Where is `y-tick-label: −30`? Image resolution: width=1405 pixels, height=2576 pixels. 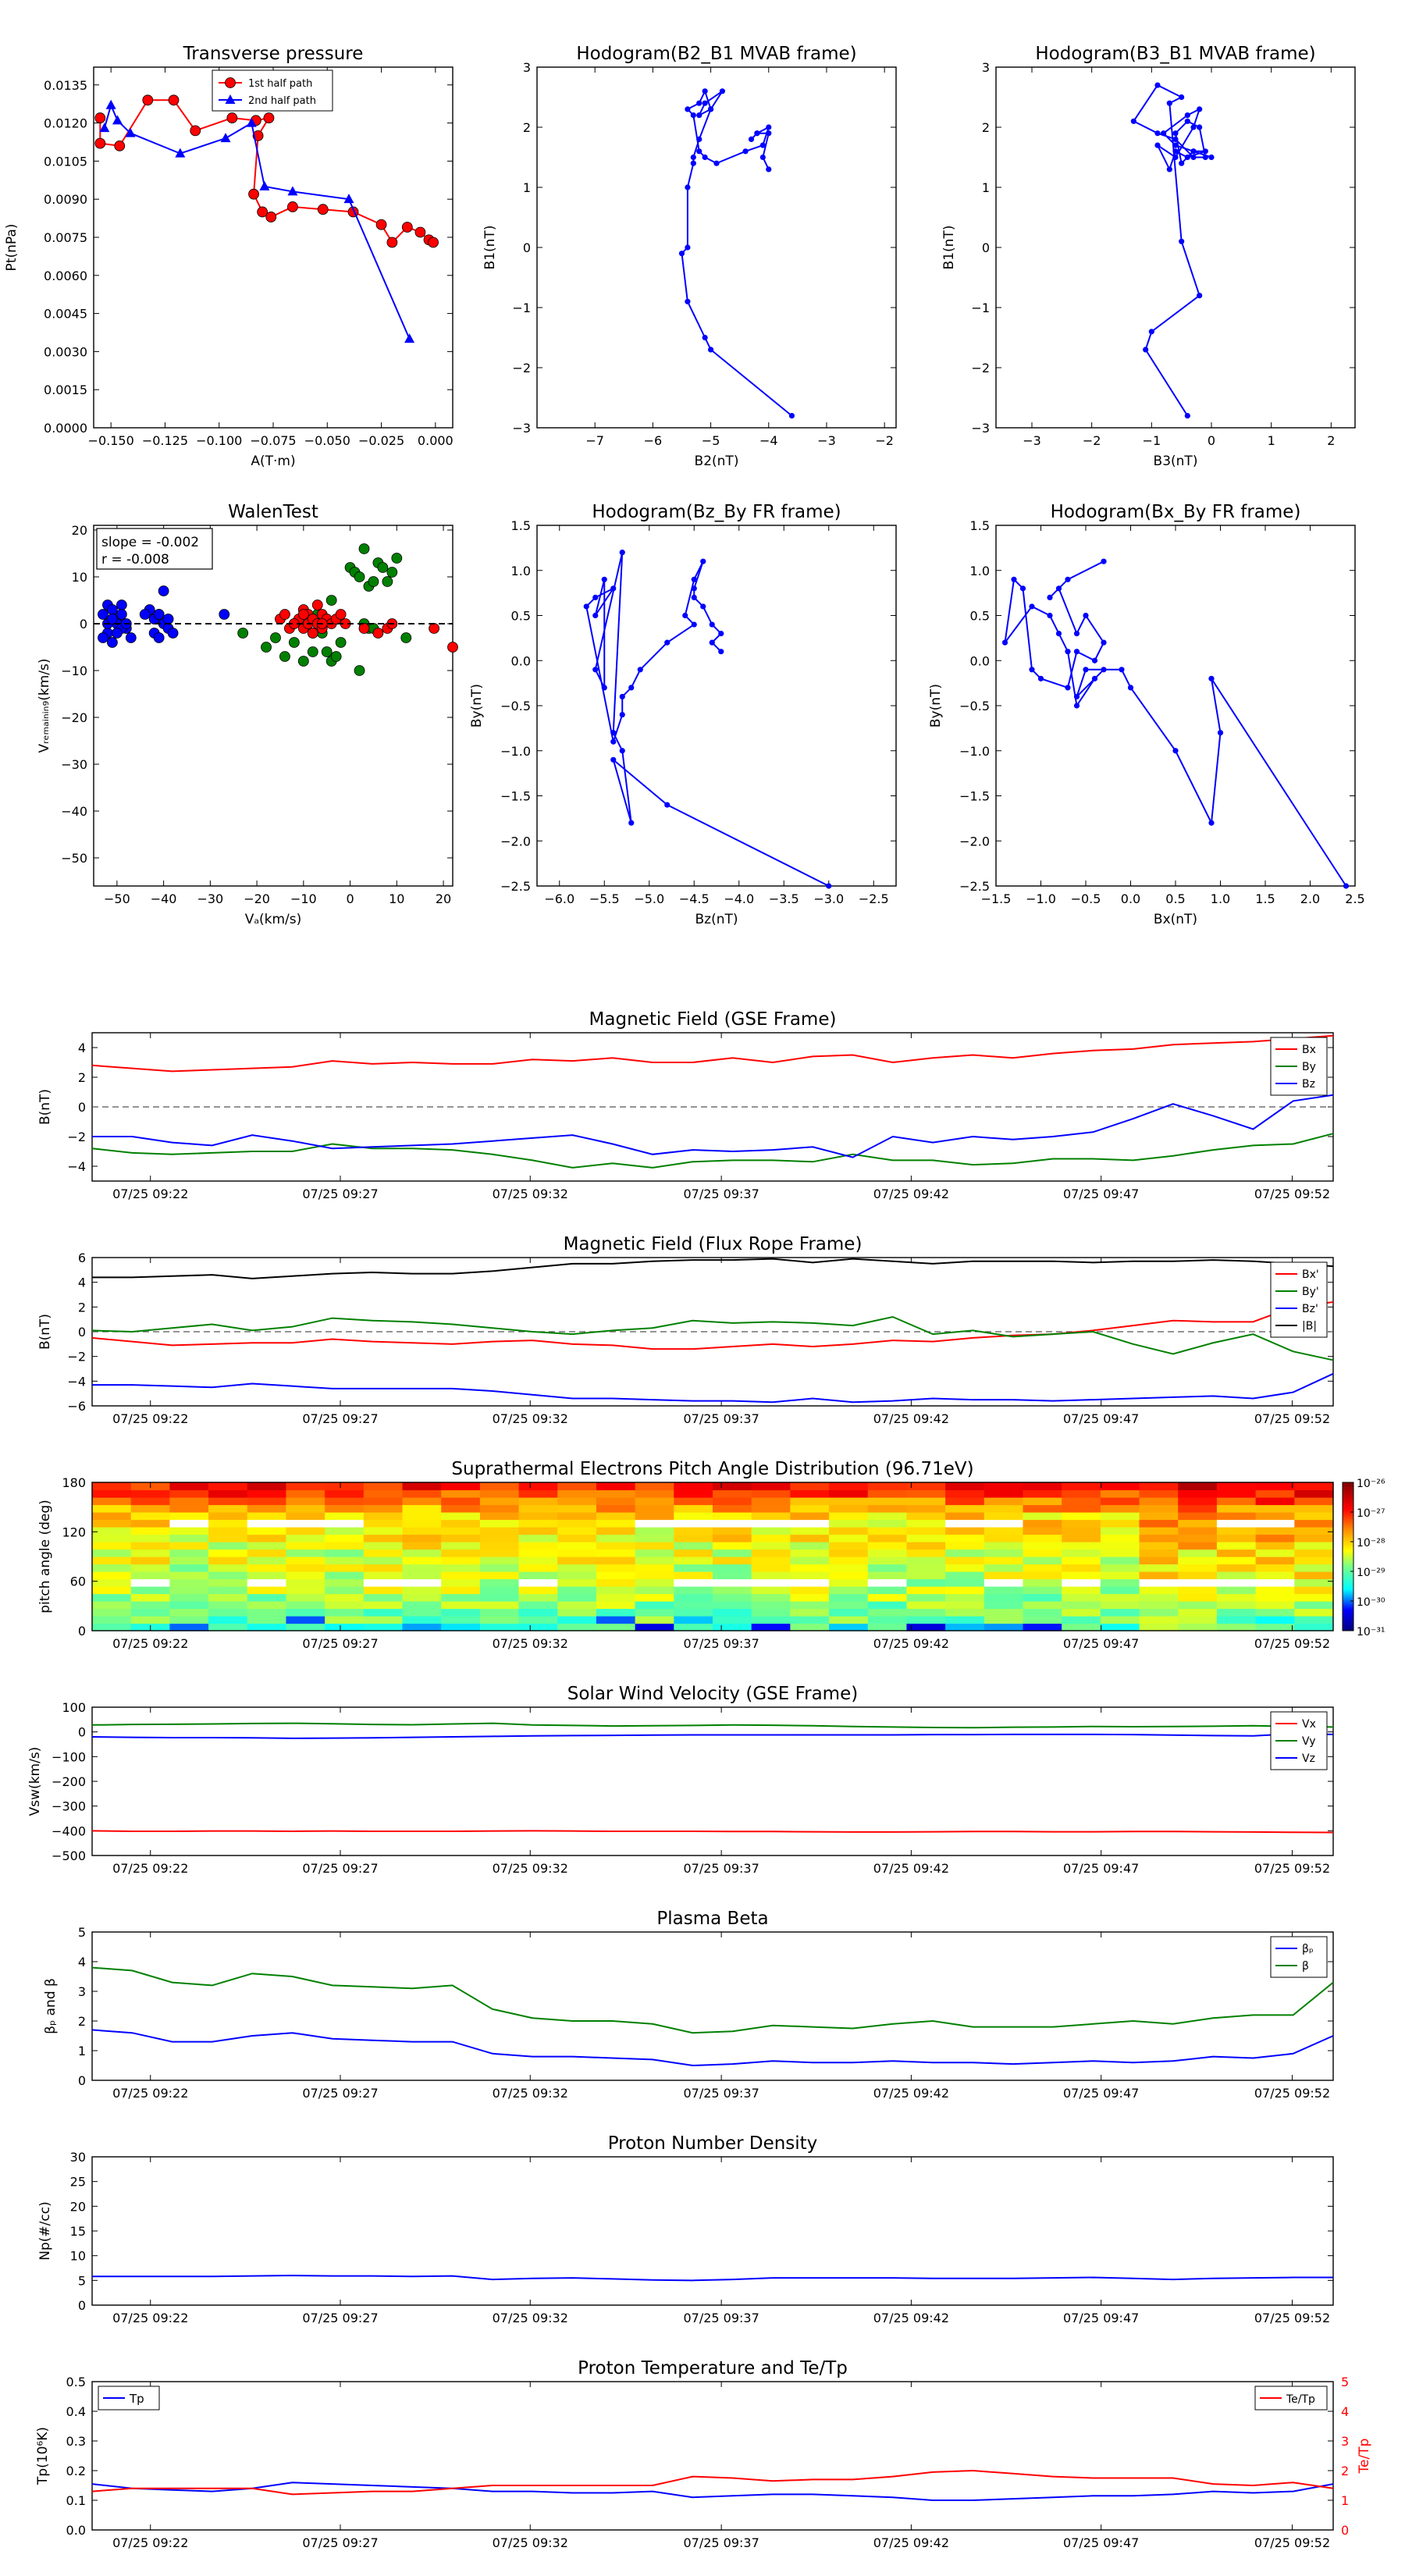 y-tick-label: −30 is located at coordinates (74, 764).